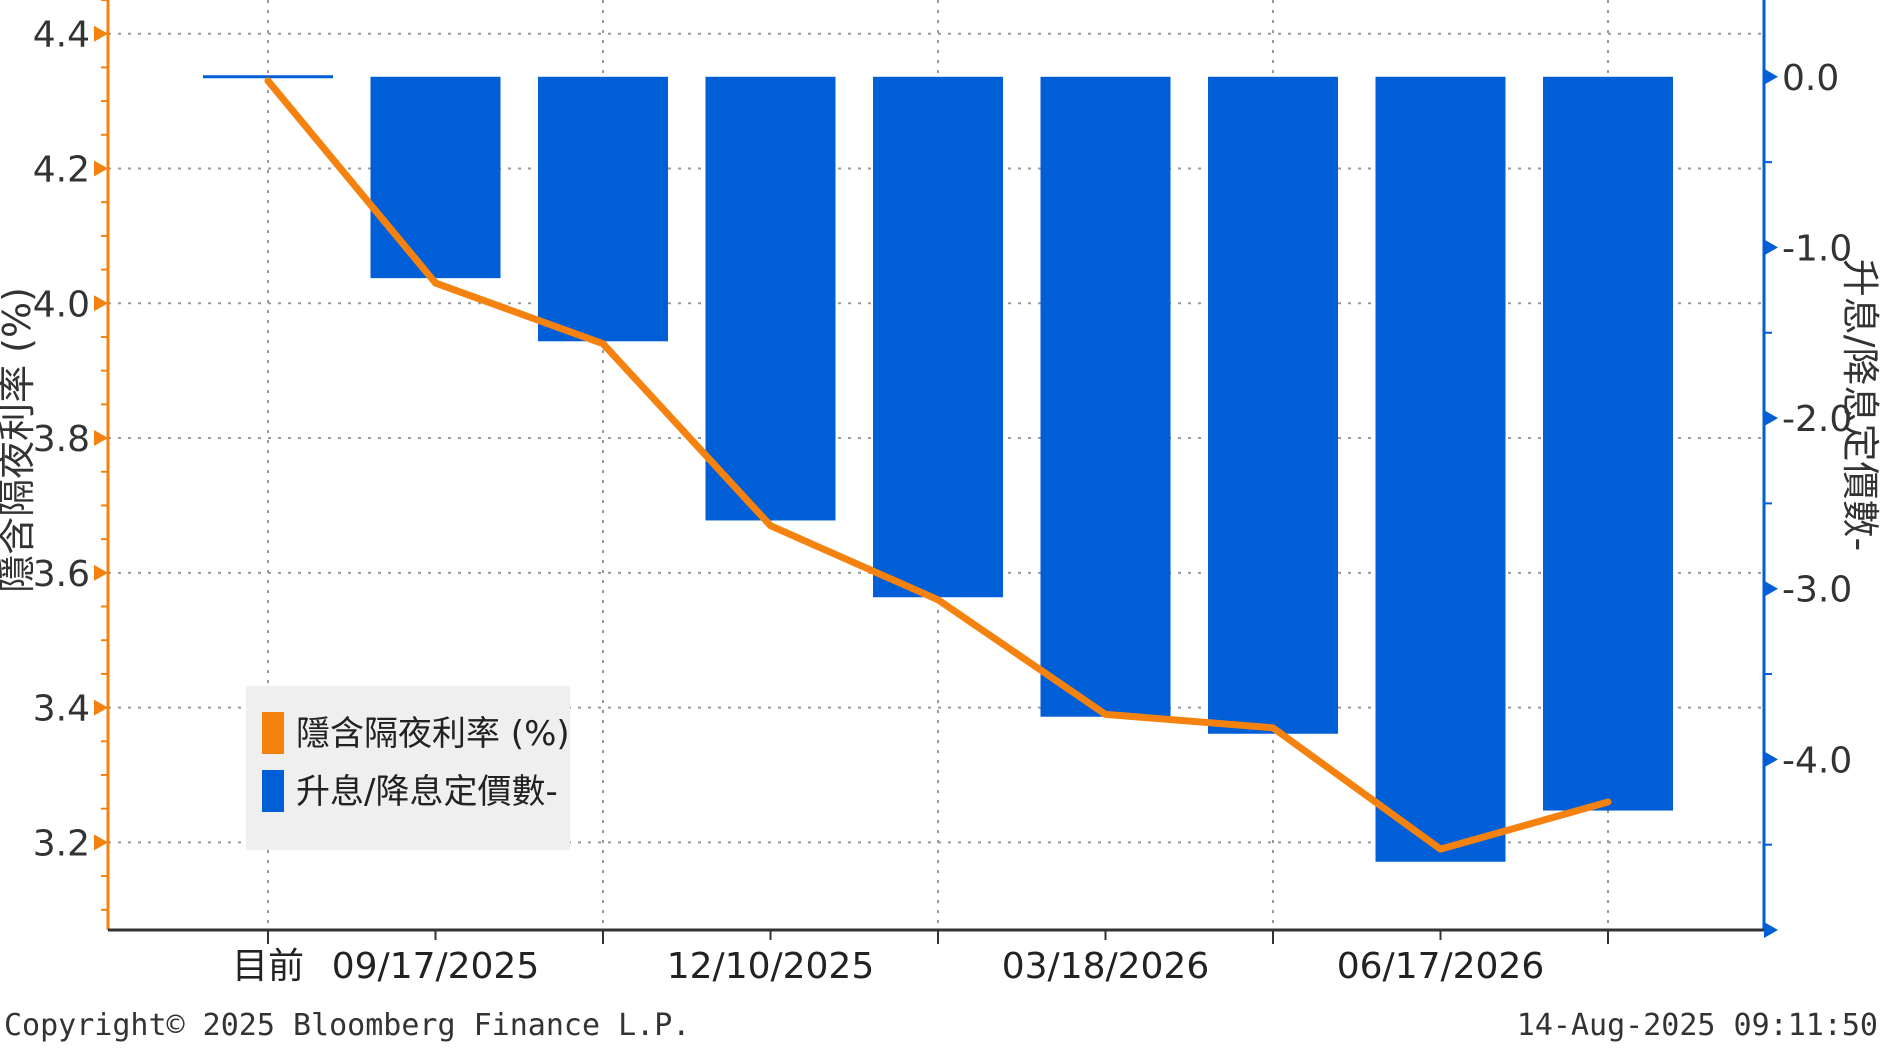 Image resolution: width=1882 pixels, height=1058 pixels. Describe the element at coordinates (771, 966) in the screenshot. I see `x-tick-label: 12/10/2025` at that location.